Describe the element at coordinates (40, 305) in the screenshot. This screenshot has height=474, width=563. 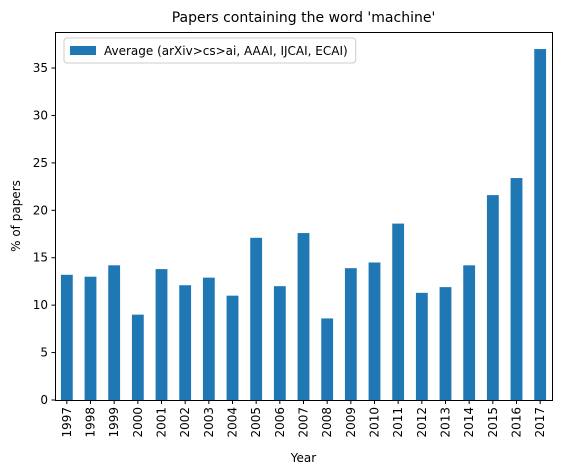
I see `y-tick-label: 10` at that location.